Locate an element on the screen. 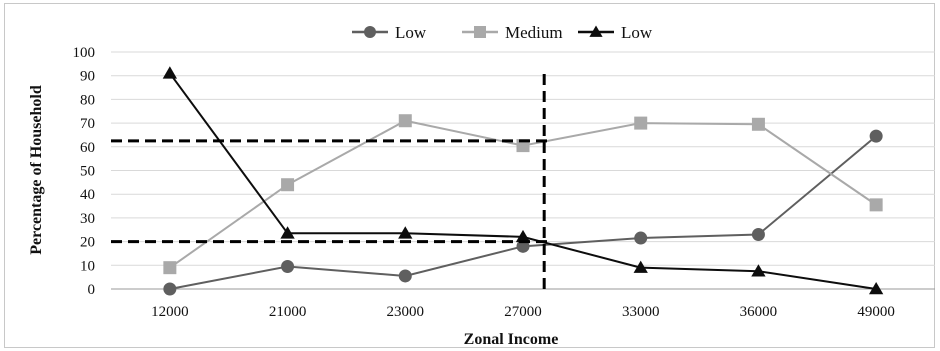 The image size is (940, 351). x-axis-label: Zonal Income is located at coordinates (511, 339).